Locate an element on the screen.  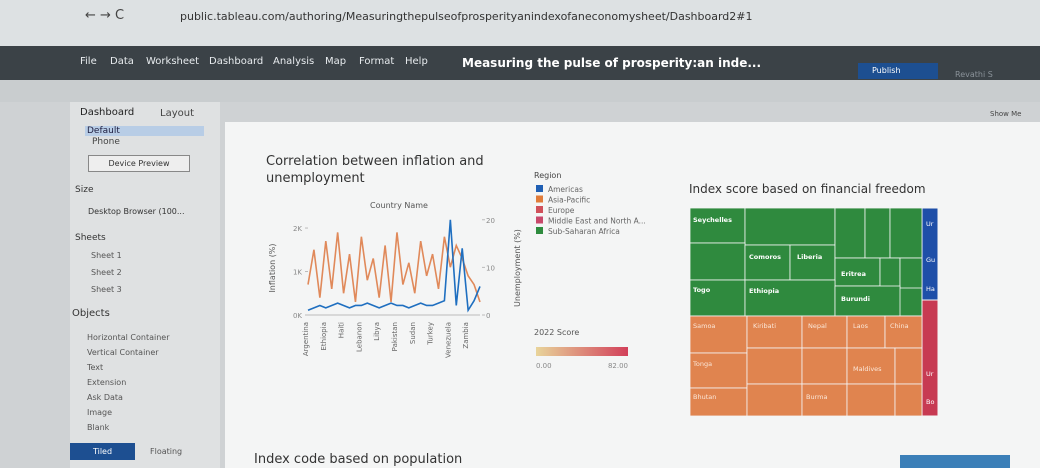
treemap-label: Nepal is located at coordinates (817, 326).